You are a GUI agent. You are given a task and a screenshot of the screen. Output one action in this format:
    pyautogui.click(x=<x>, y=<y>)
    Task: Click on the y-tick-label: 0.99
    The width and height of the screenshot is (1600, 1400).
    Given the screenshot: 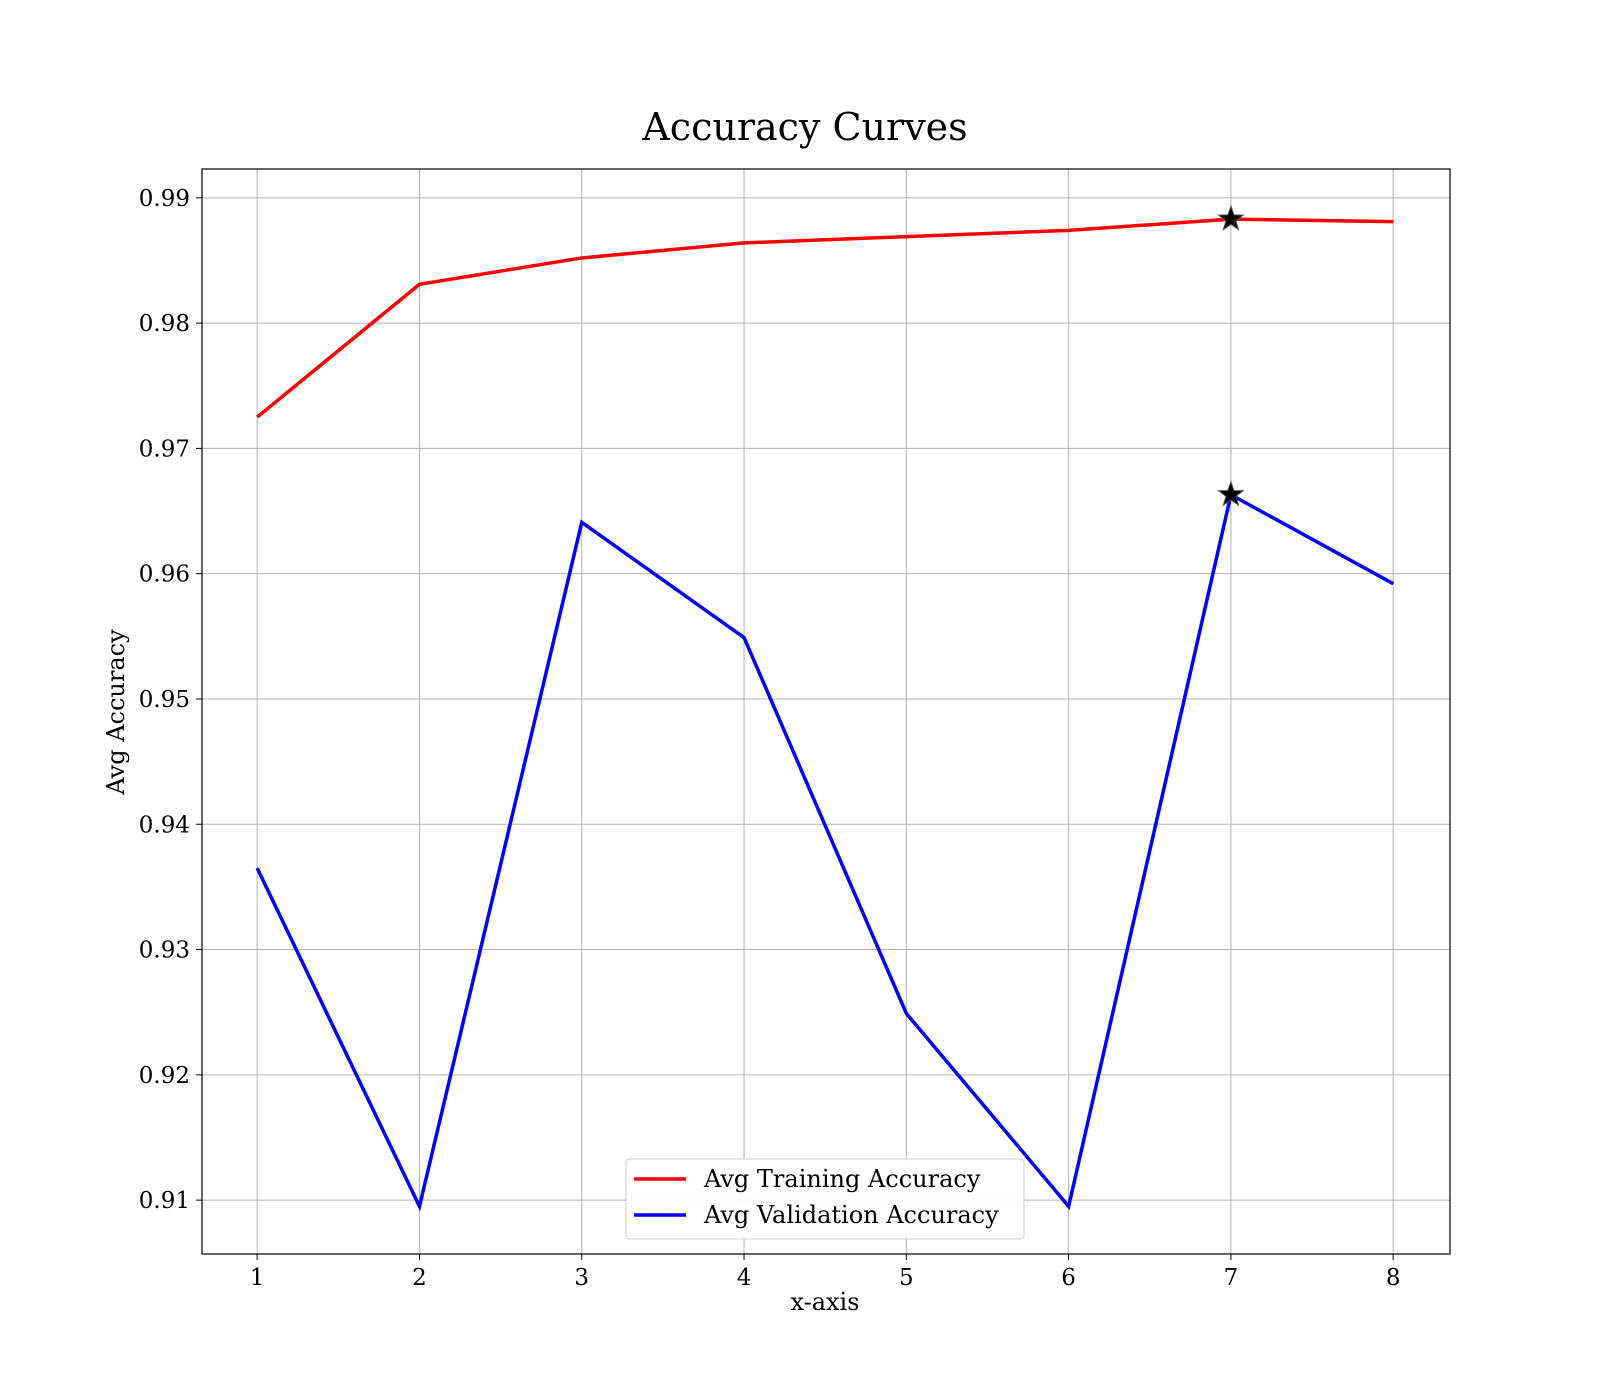 What is the action you would take?
    pyautogui.click(x=164, y=199)
    